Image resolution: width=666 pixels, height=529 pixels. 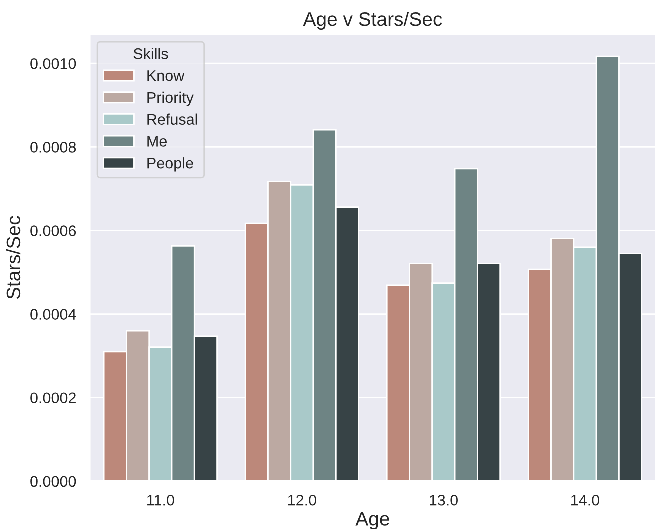 What do you see at coordinates (53, 314) in the screenshot?
I see `y-tick-label: 0.0004` at bounding box center [53, 314].